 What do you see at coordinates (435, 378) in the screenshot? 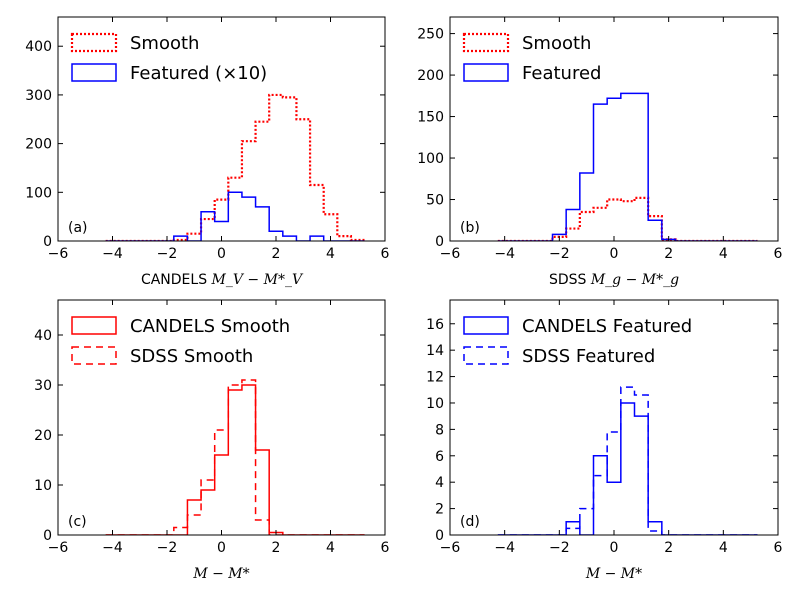
I see `y-tick-label: 12` at bounding box center [435, 378].